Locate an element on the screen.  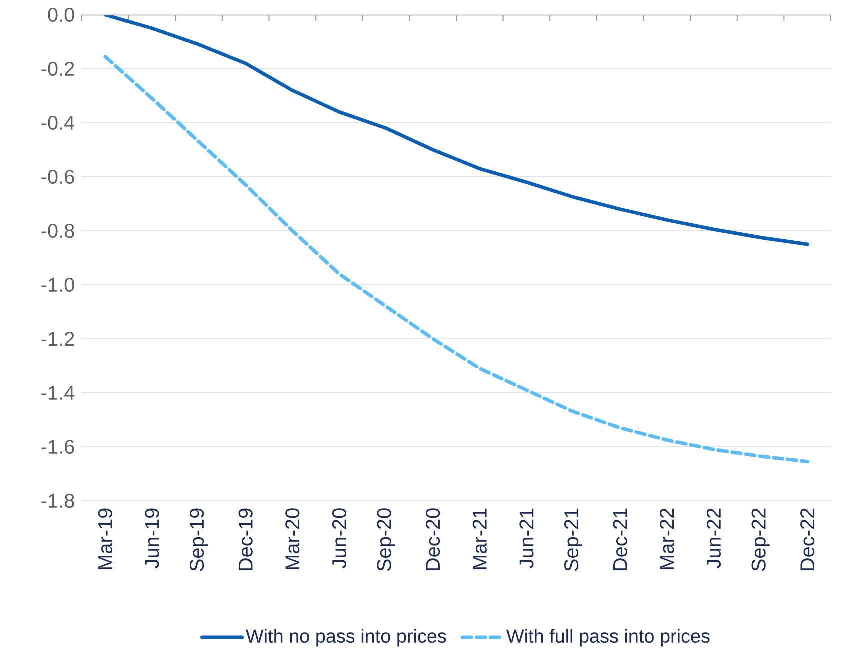
x-tick-label: Dec-20 is located at coordinates (433, 539).